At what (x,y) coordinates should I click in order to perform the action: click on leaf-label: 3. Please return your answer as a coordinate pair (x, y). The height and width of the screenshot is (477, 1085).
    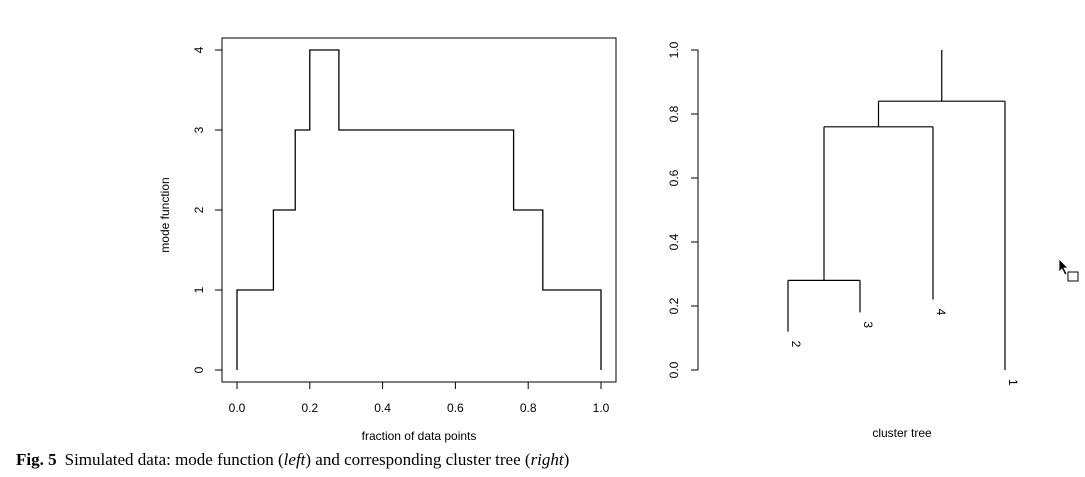
    Looking at the image, I should click on (868, 324).